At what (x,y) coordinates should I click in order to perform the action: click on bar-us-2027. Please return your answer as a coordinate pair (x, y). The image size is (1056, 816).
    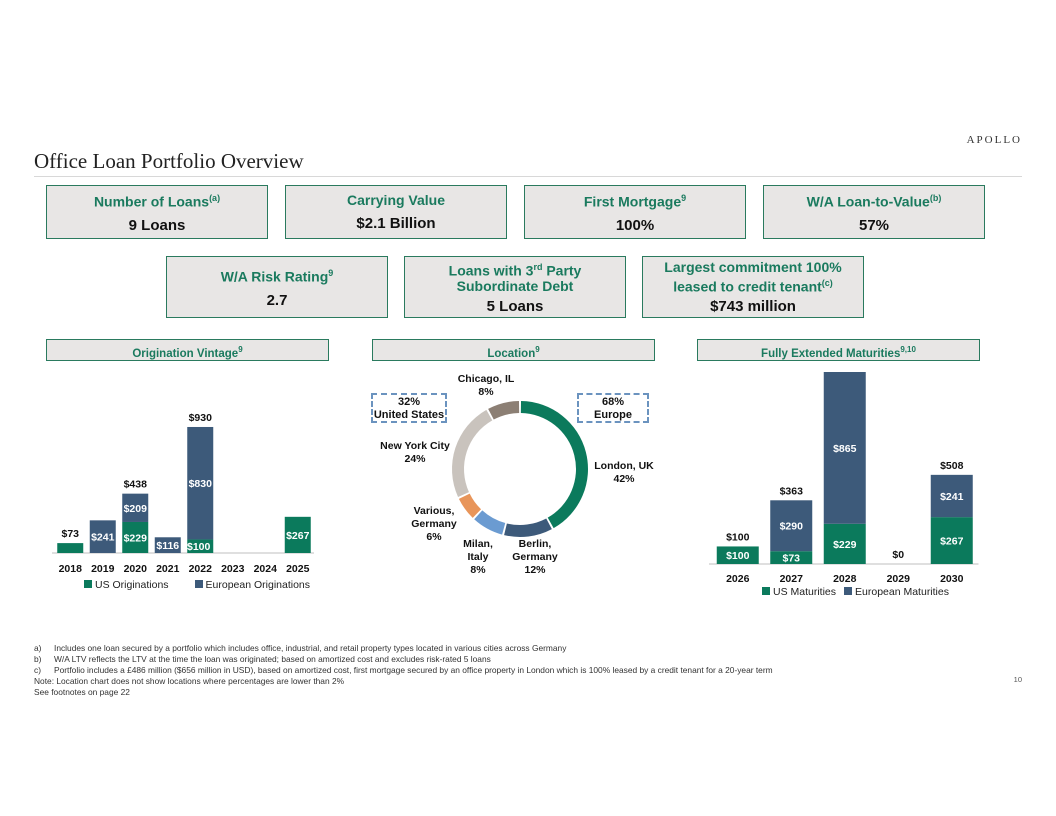
    Looking at the image, I should click on (791, 557).